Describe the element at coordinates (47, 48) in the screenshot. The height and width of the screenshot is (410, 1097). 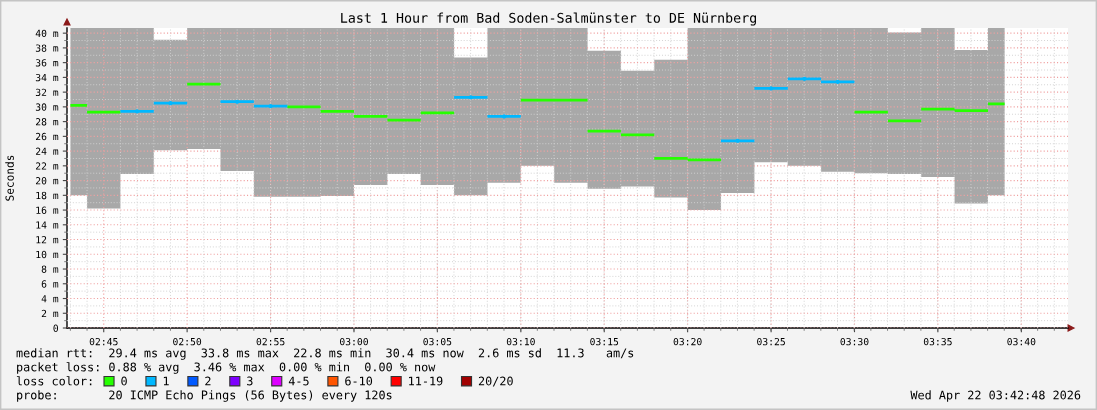
I see `y-tick-label: 38 m` at that location.